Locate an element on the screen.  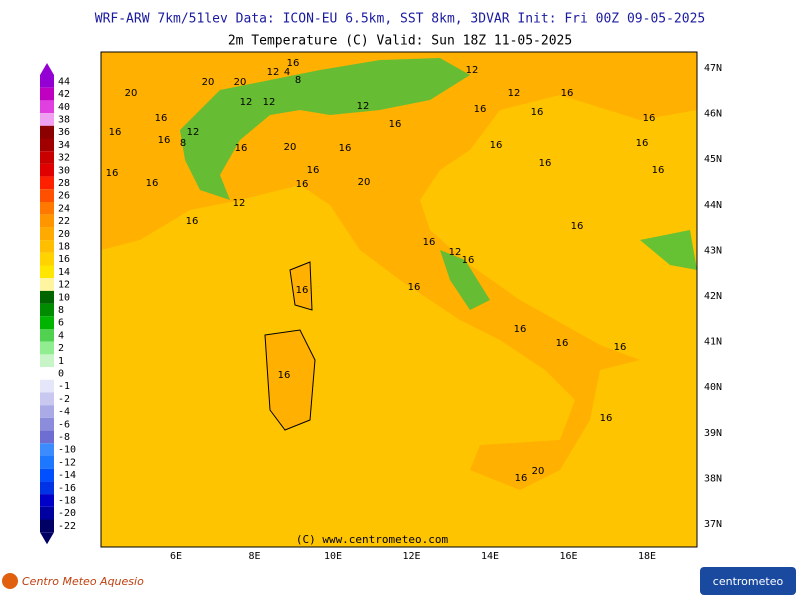
legend-label: 44 is located at coordinates (64, 81).